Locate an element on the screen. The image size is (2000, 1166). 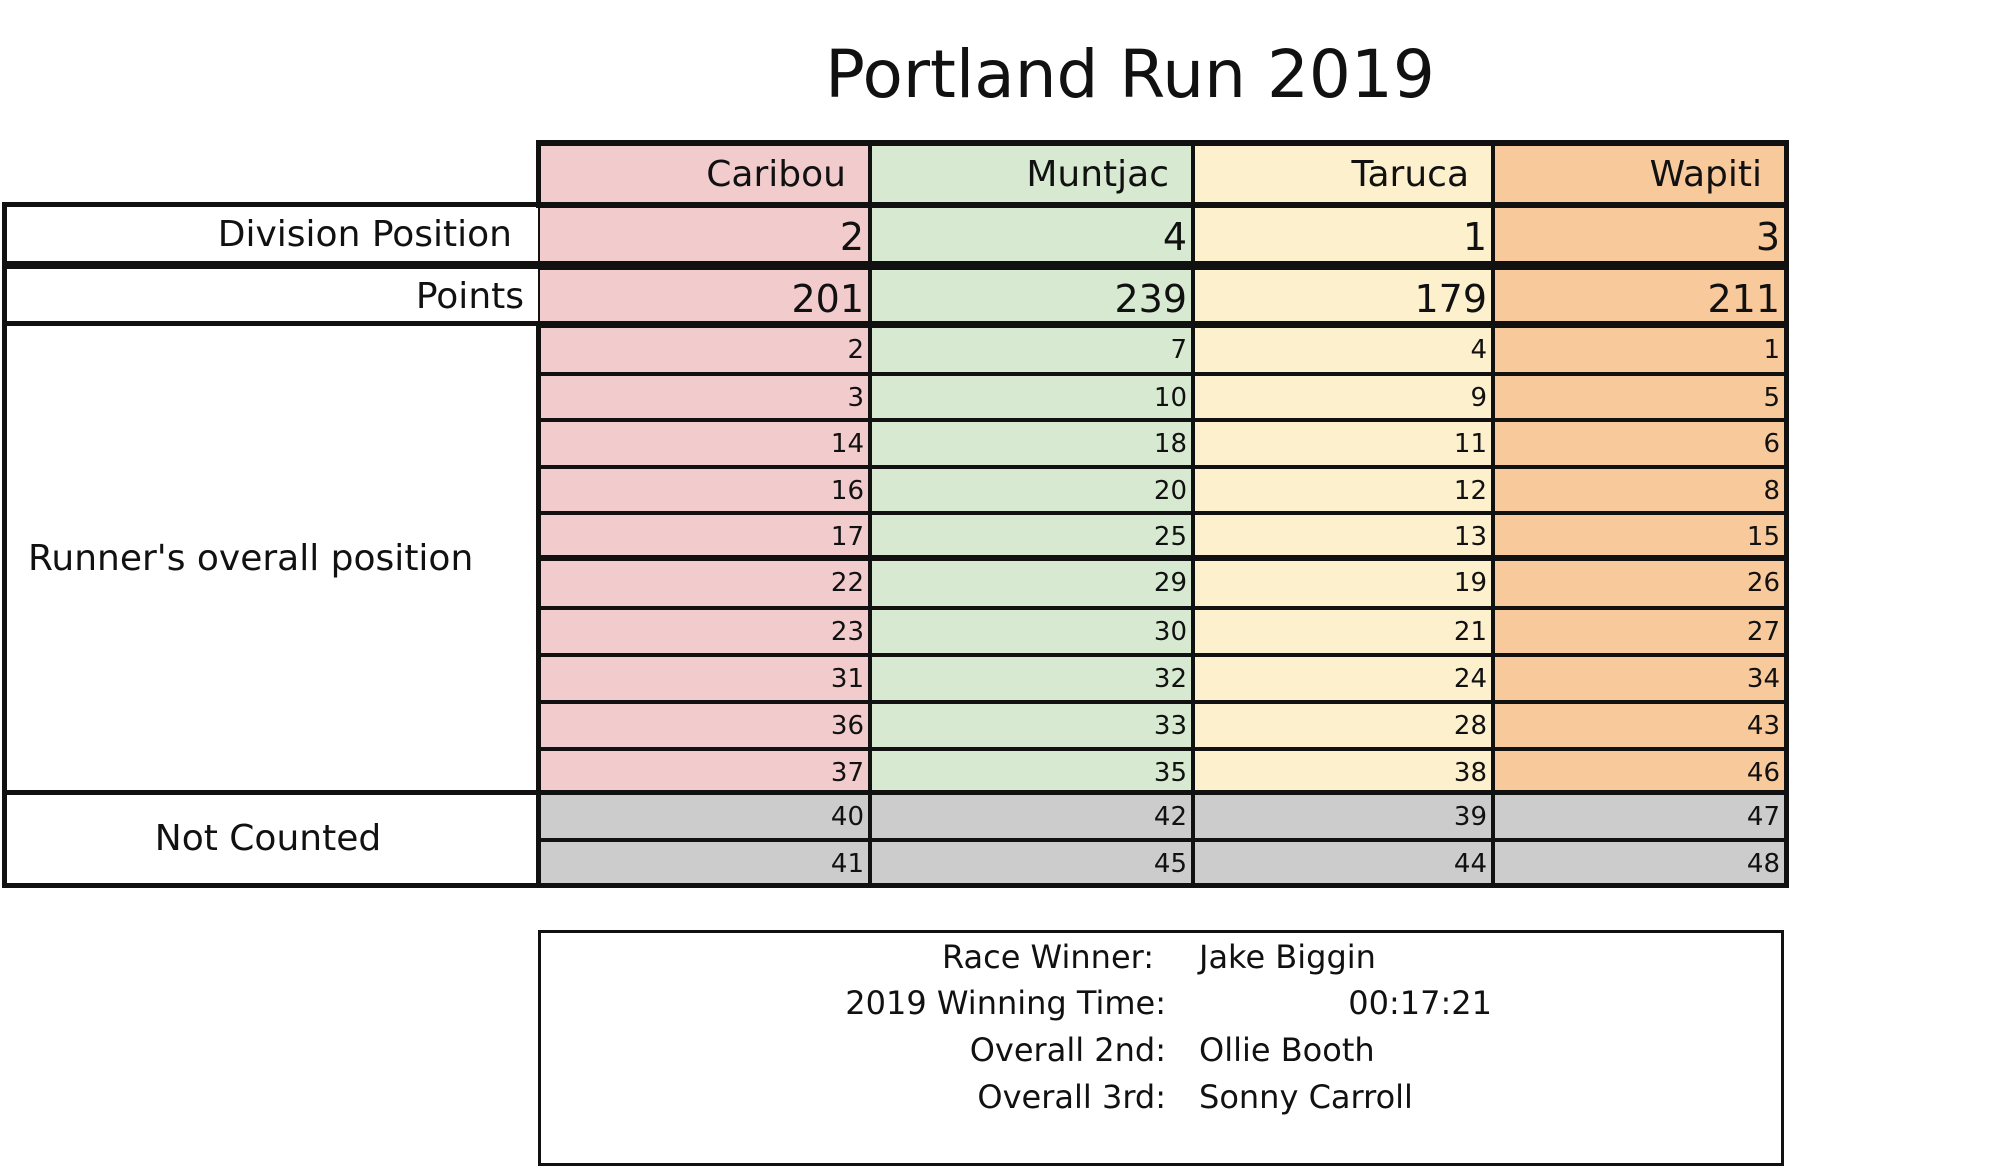
runner-position-cell: 46 is located at coordinates (1639, 771).